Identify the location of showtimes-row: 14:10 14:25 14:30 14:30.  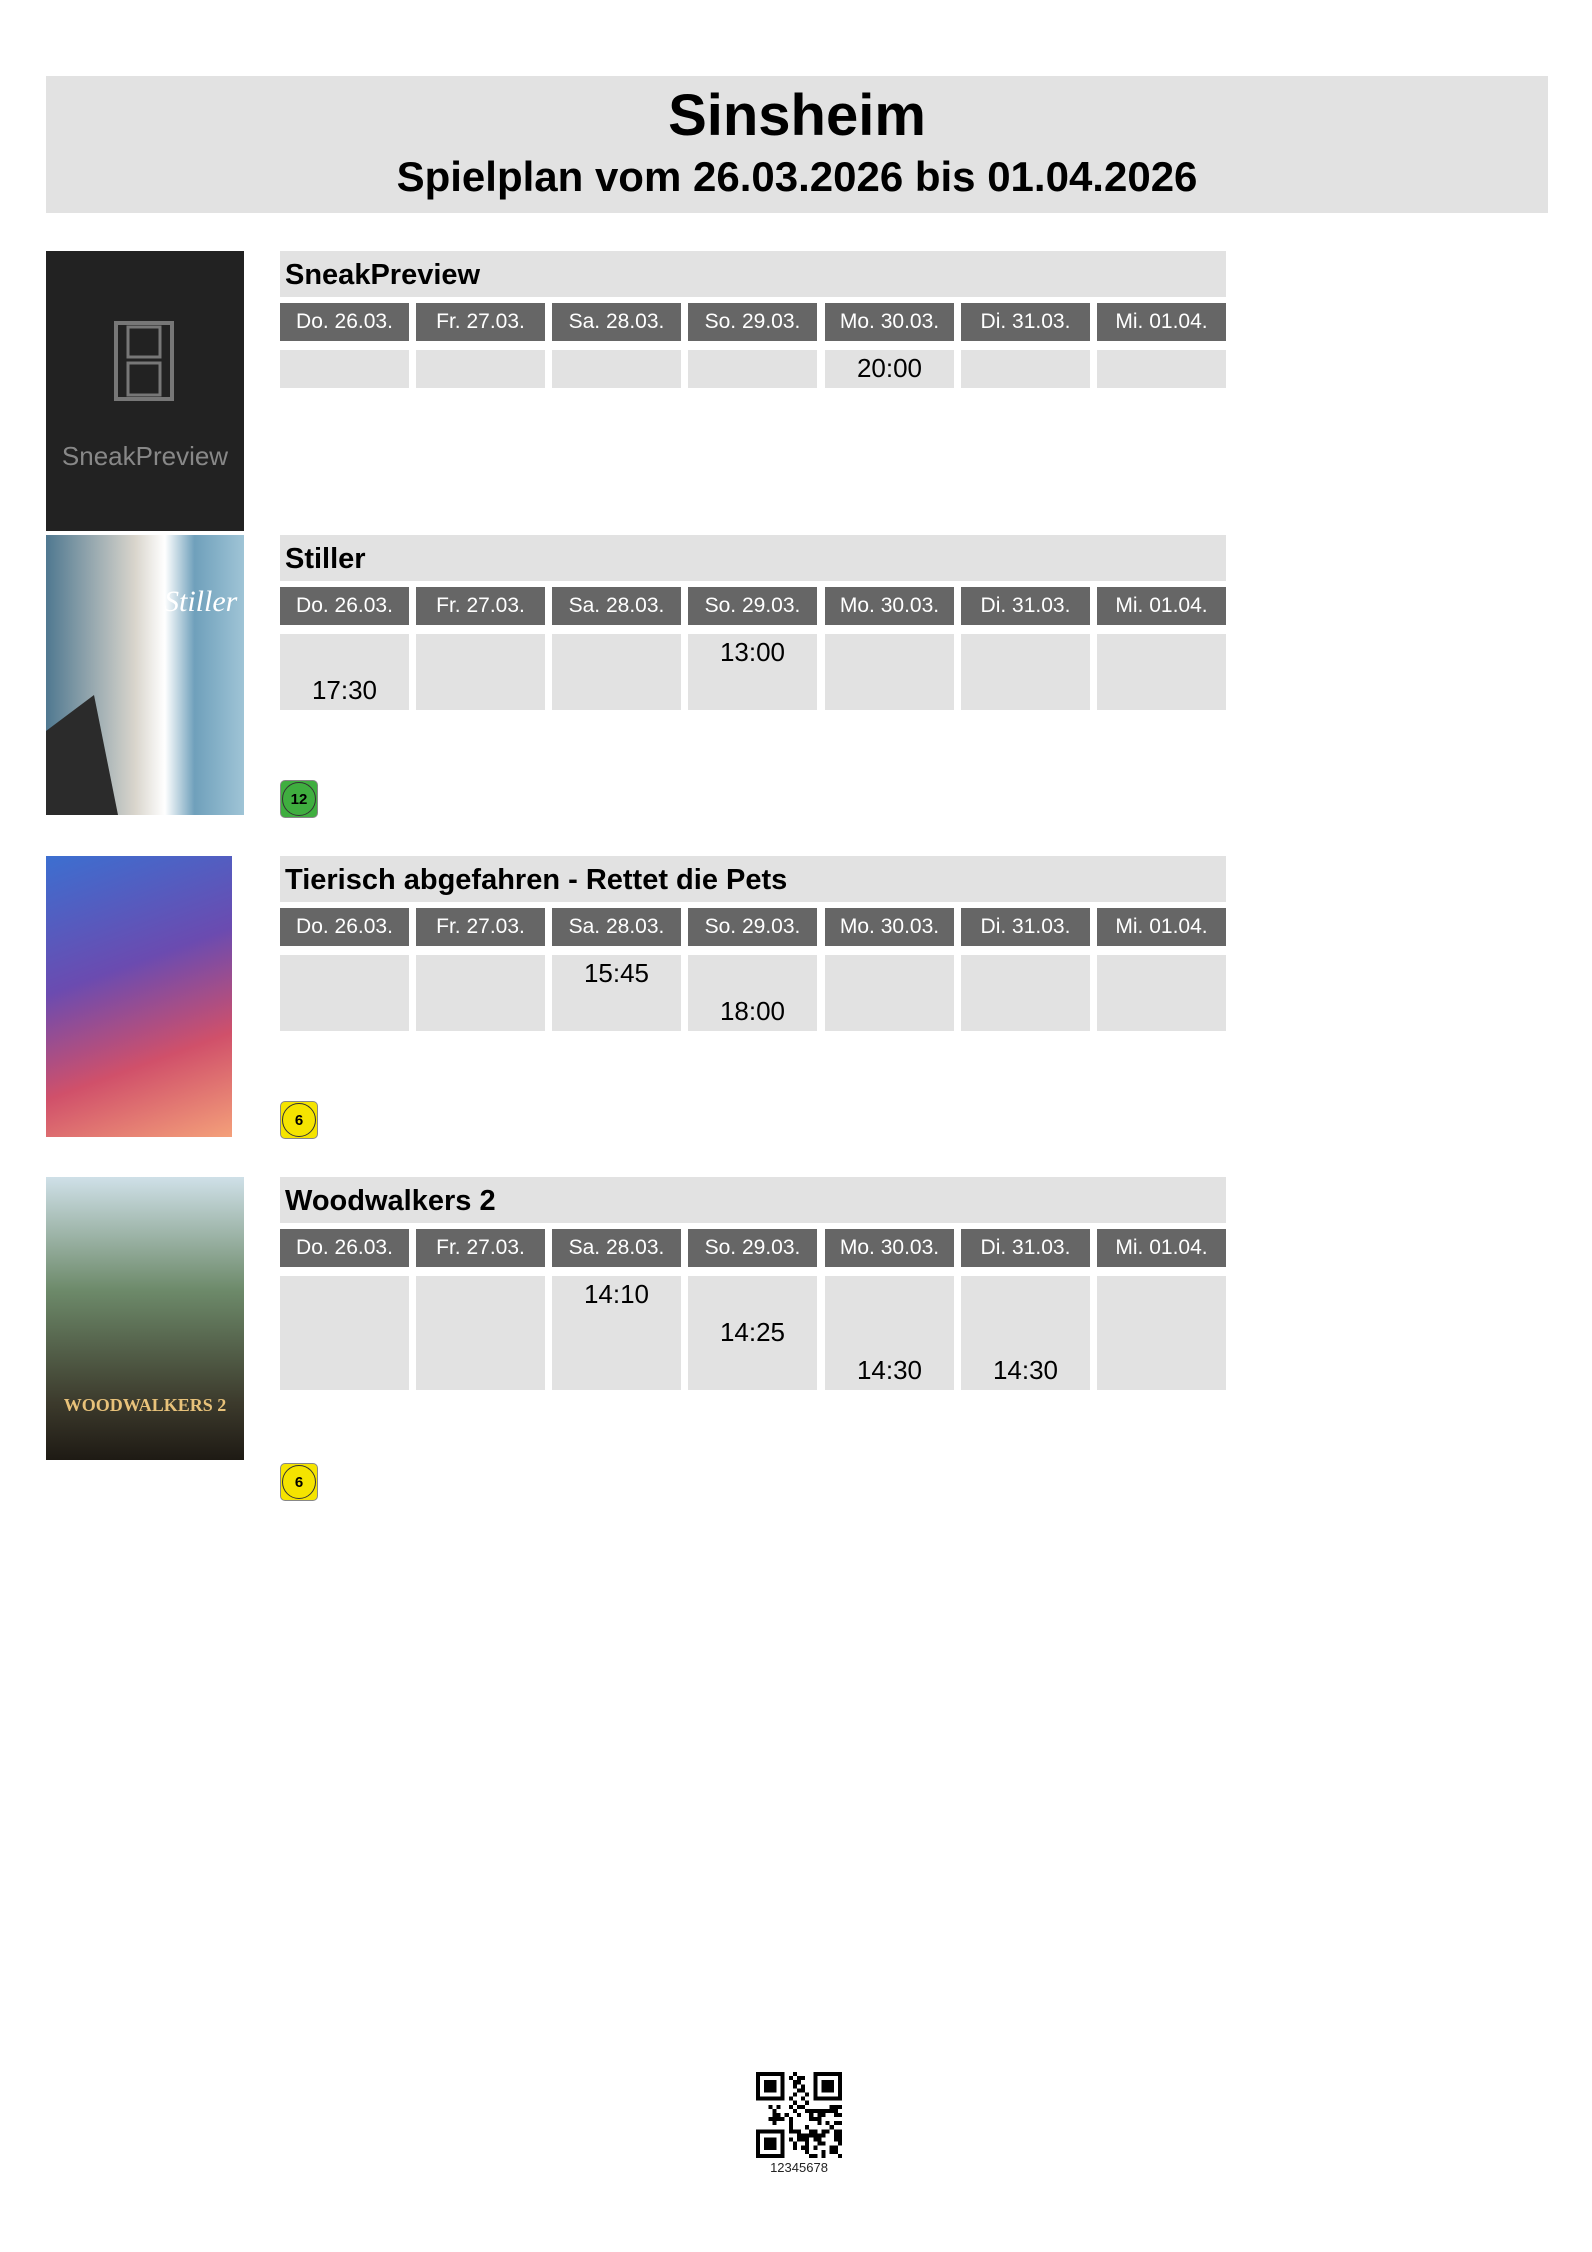
(753, 1333).